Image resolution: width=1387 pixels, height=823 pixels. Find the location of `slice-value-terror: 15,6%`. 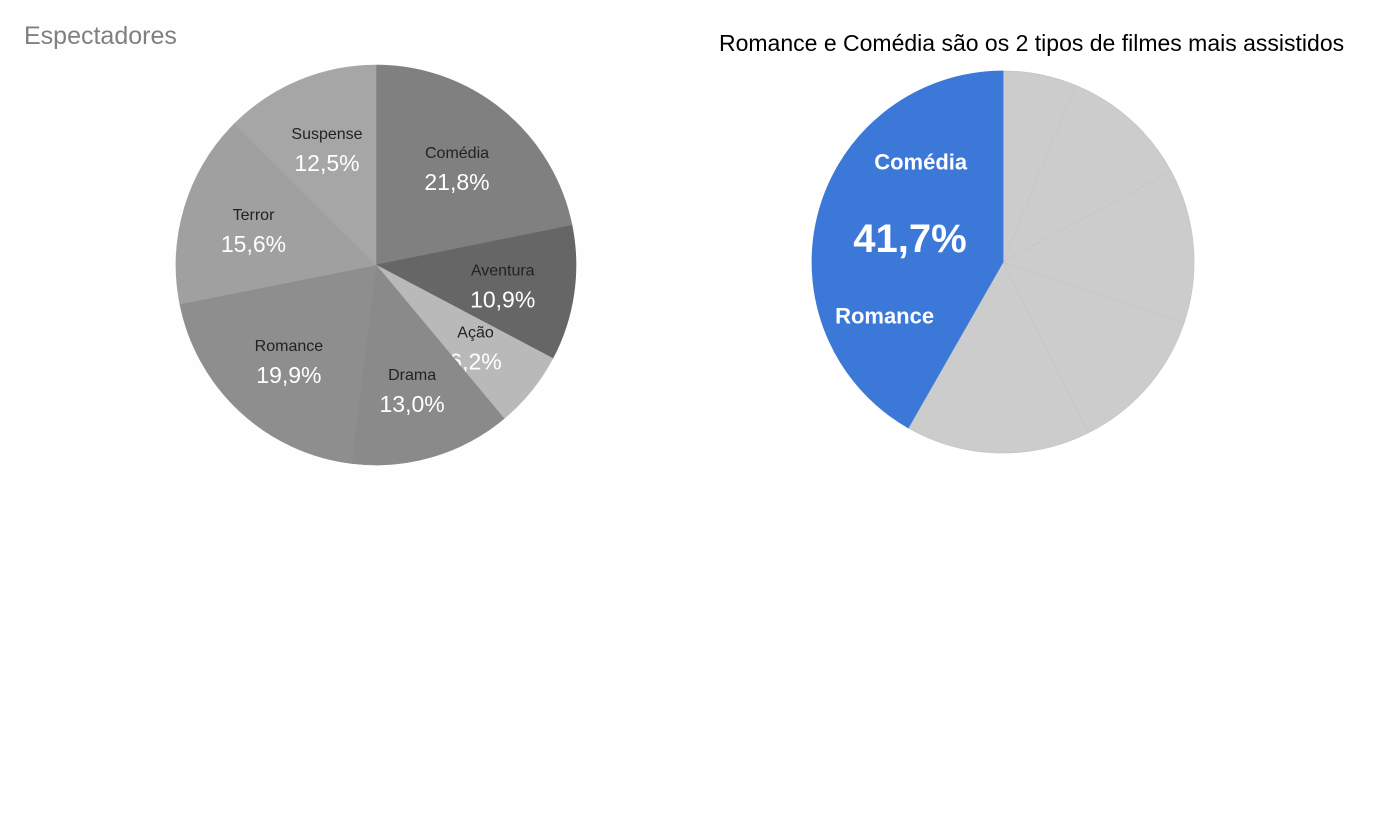

slice-value-terror: 15,6% is located at coordinates (253, 244).